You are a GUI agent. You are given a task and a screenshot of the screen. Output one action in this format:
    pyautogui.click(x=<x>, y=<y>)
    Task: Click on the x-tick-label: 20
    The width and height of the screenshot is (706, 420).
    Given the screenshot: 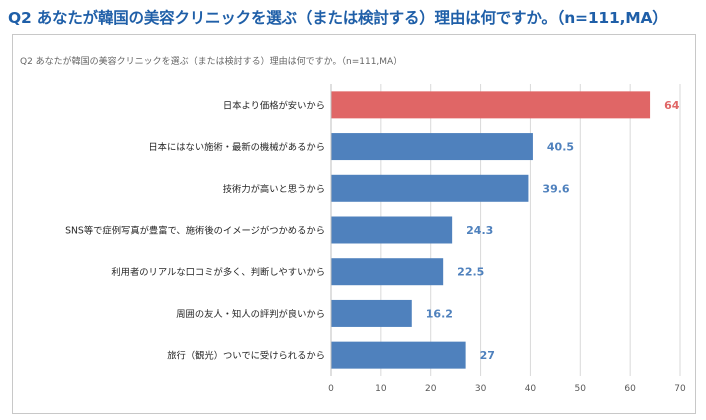 What is the action you would take?
    pyautogui.click(x=431, y=389)
    